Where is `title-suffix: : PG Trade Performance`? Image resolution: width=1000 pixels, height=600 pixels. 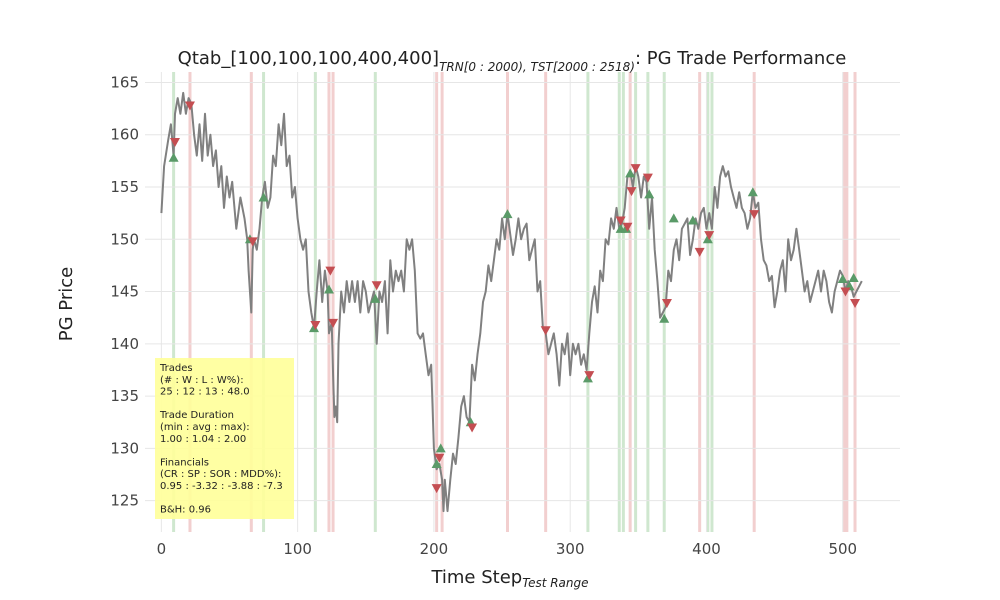
title-suffix: : PG Trade Performance is located at coordinates (740, 58).